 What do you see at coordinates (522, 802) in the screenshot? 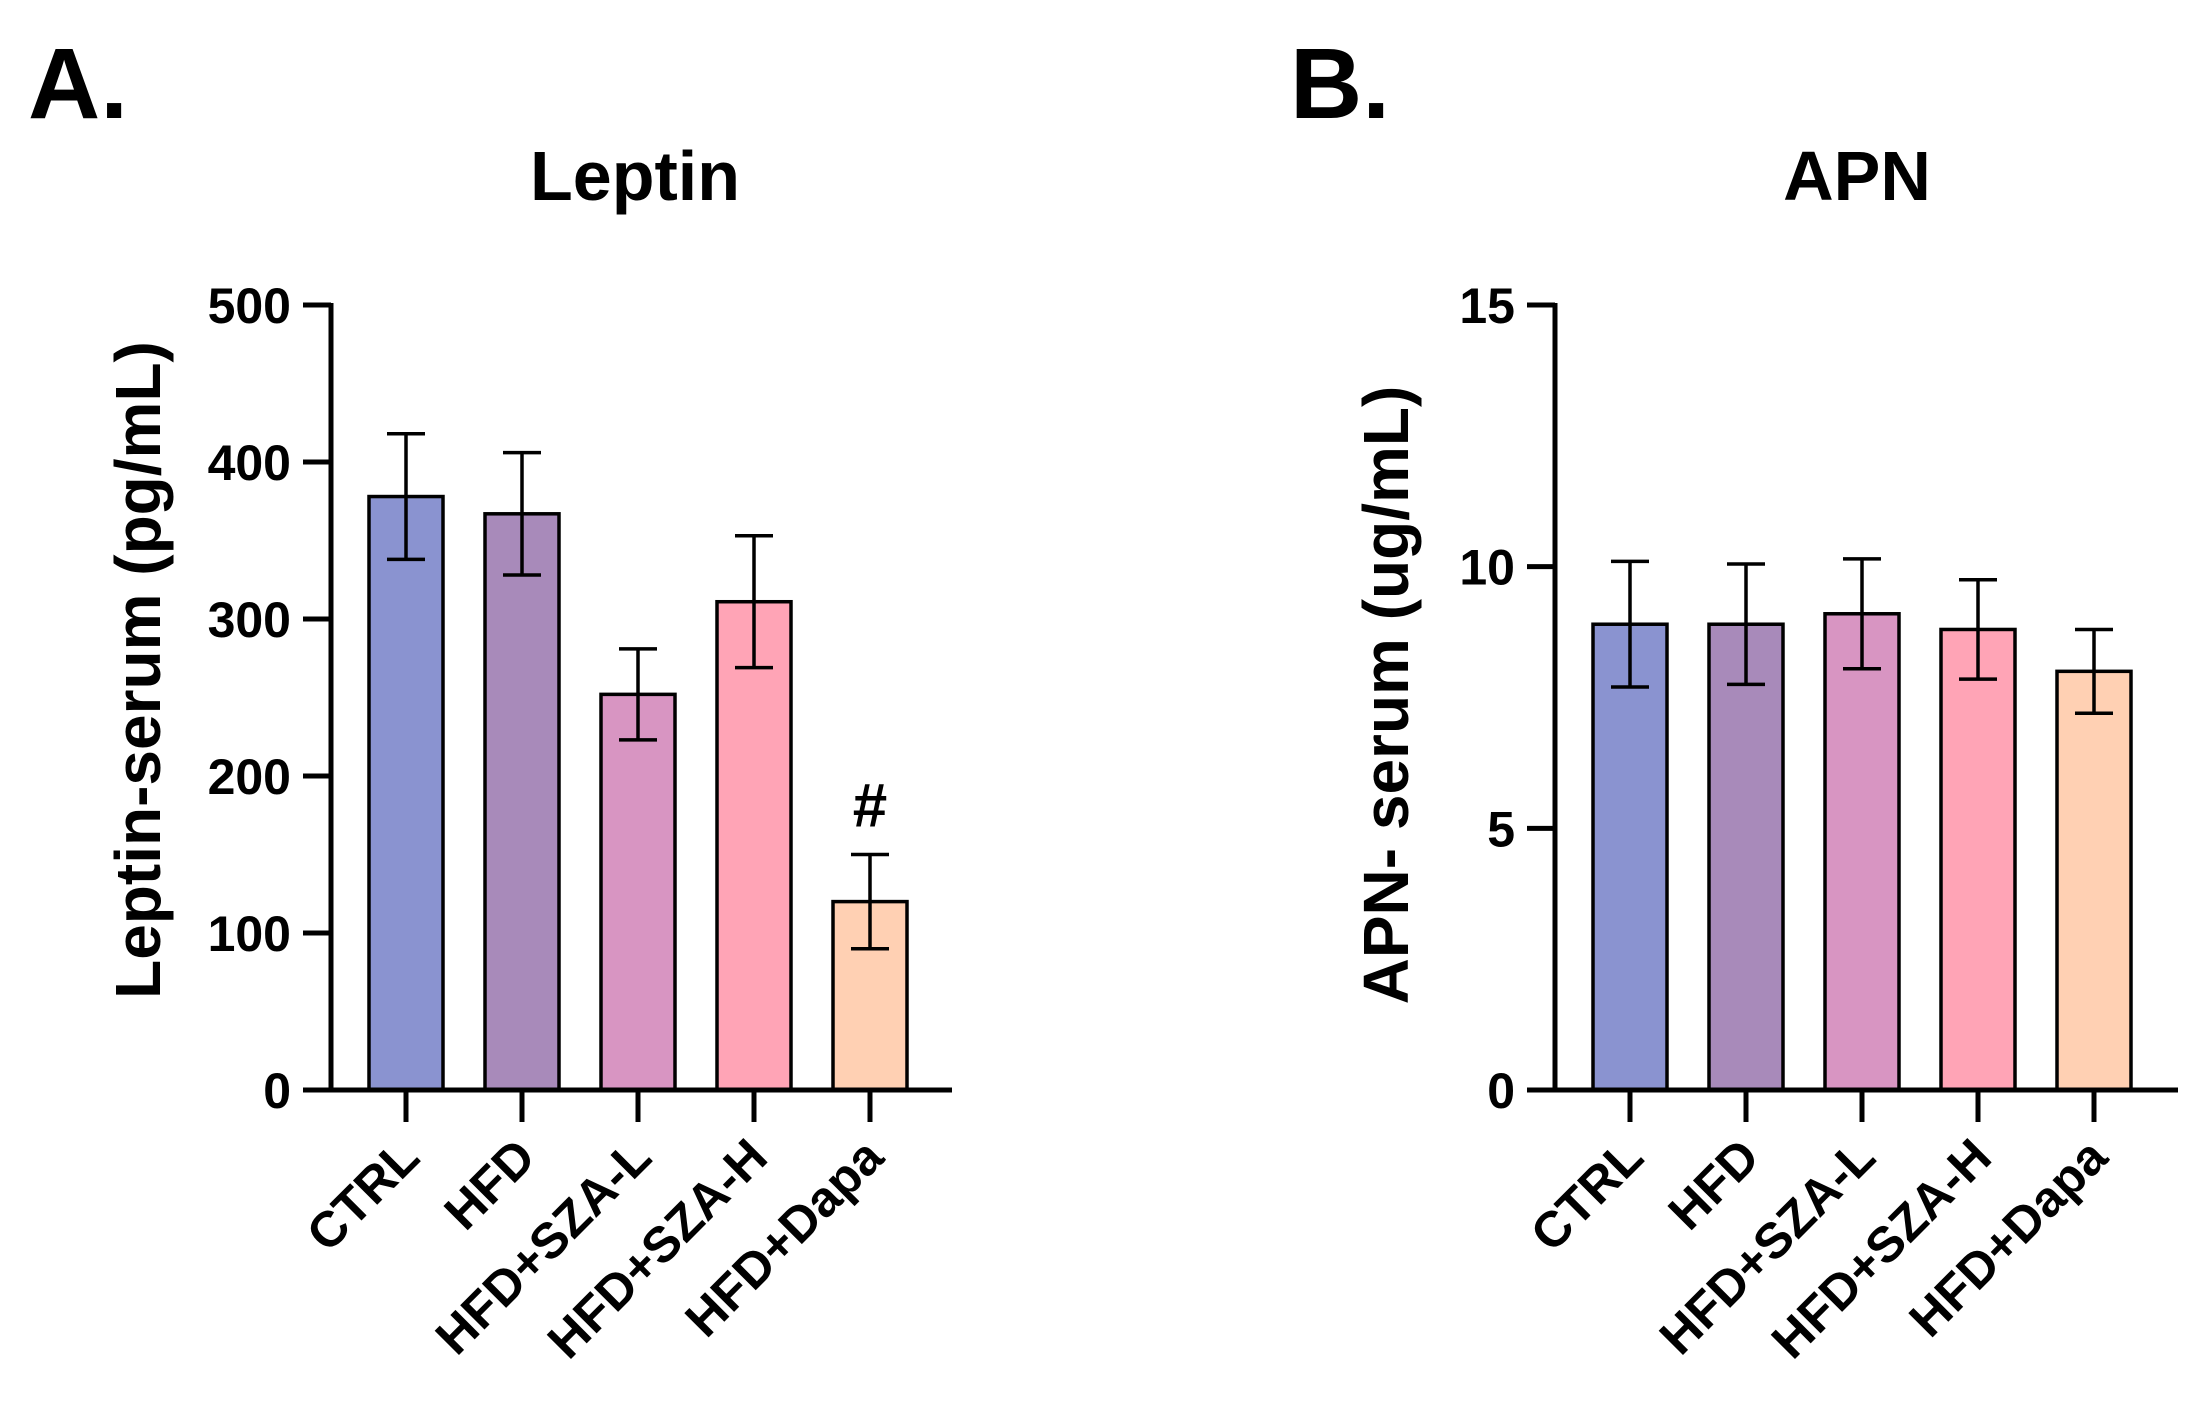
I see `leptin-bar-hfd` at bounding box center [522, 802].